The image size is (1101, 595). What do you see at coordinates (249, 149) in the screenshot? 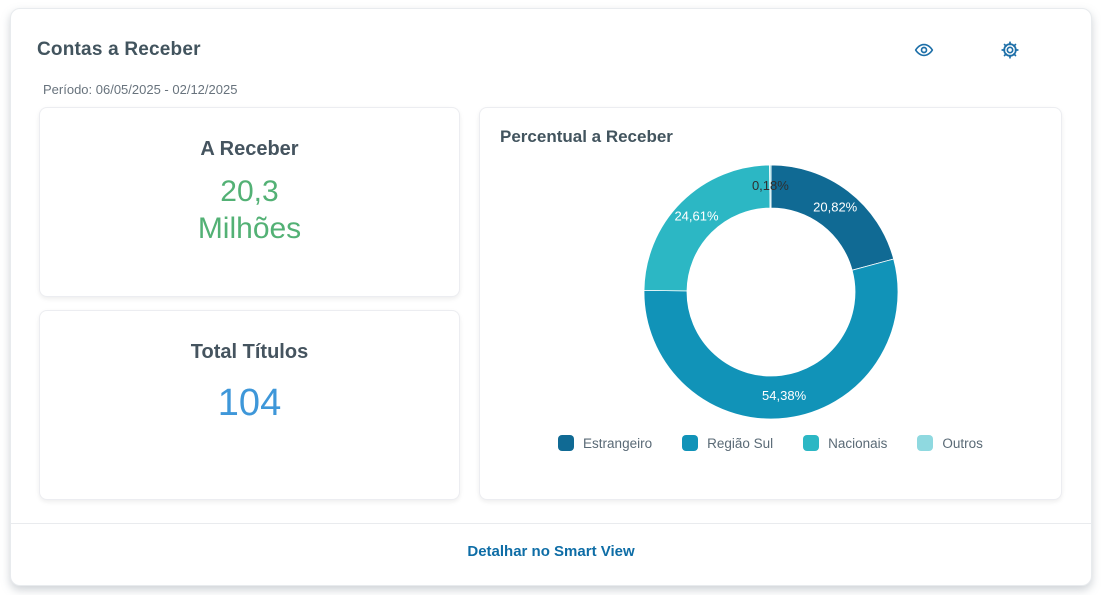
I see `kpi-title-a-receber: A Receber` at bounding box center [249, 149].